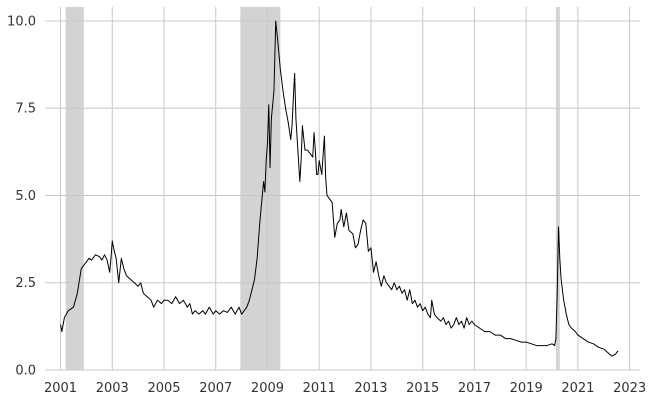  I want to click on x-tick-label: 2021, so click(577, 388).